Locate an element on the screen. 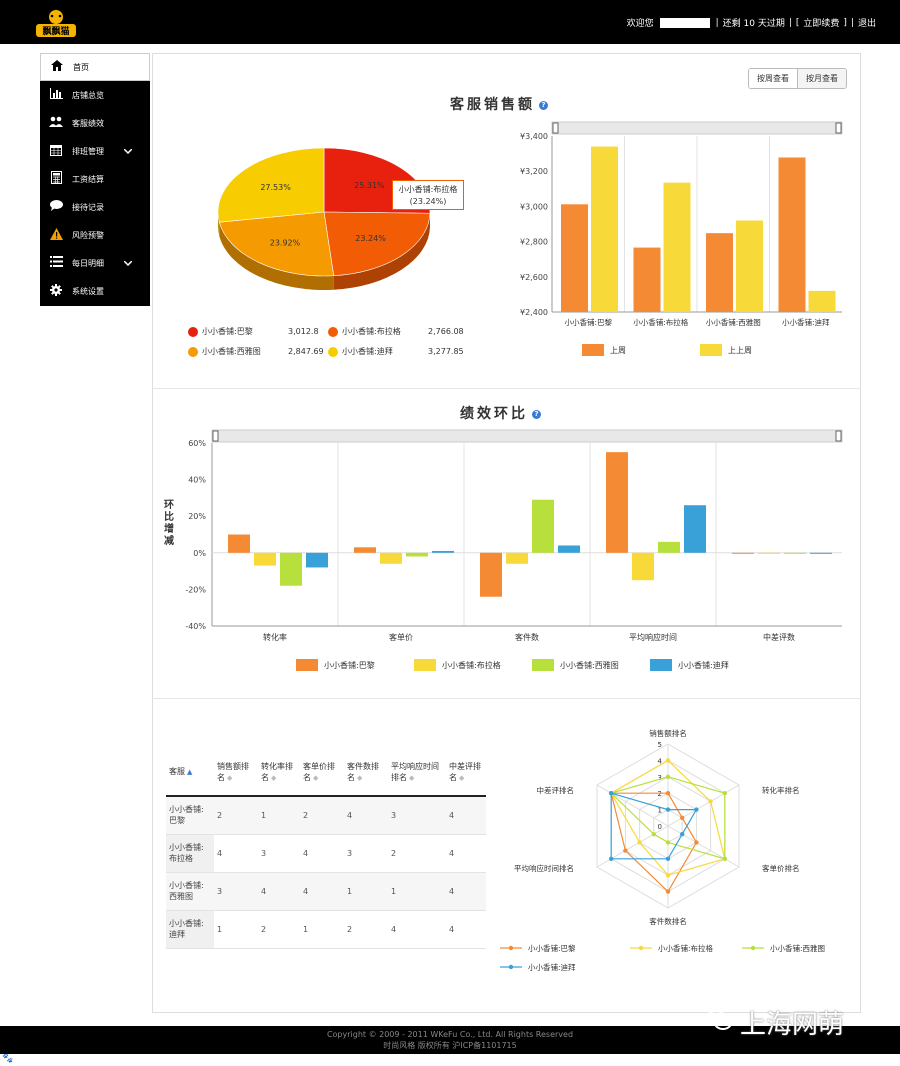 The image size is (900, 1066). sidebar-item-store-overview: 店铺总览 is located at coordinates (95, 95).